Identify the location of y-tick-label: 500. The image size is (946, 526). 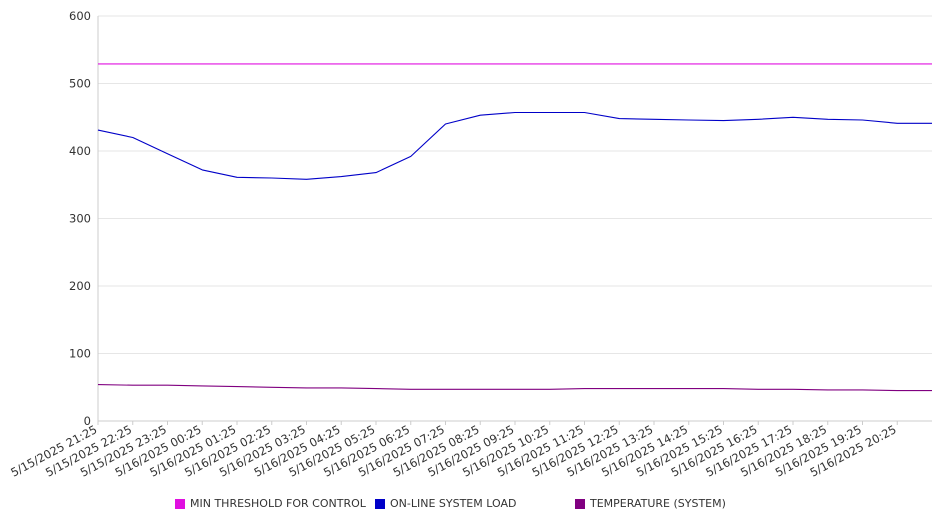
(80, 84).